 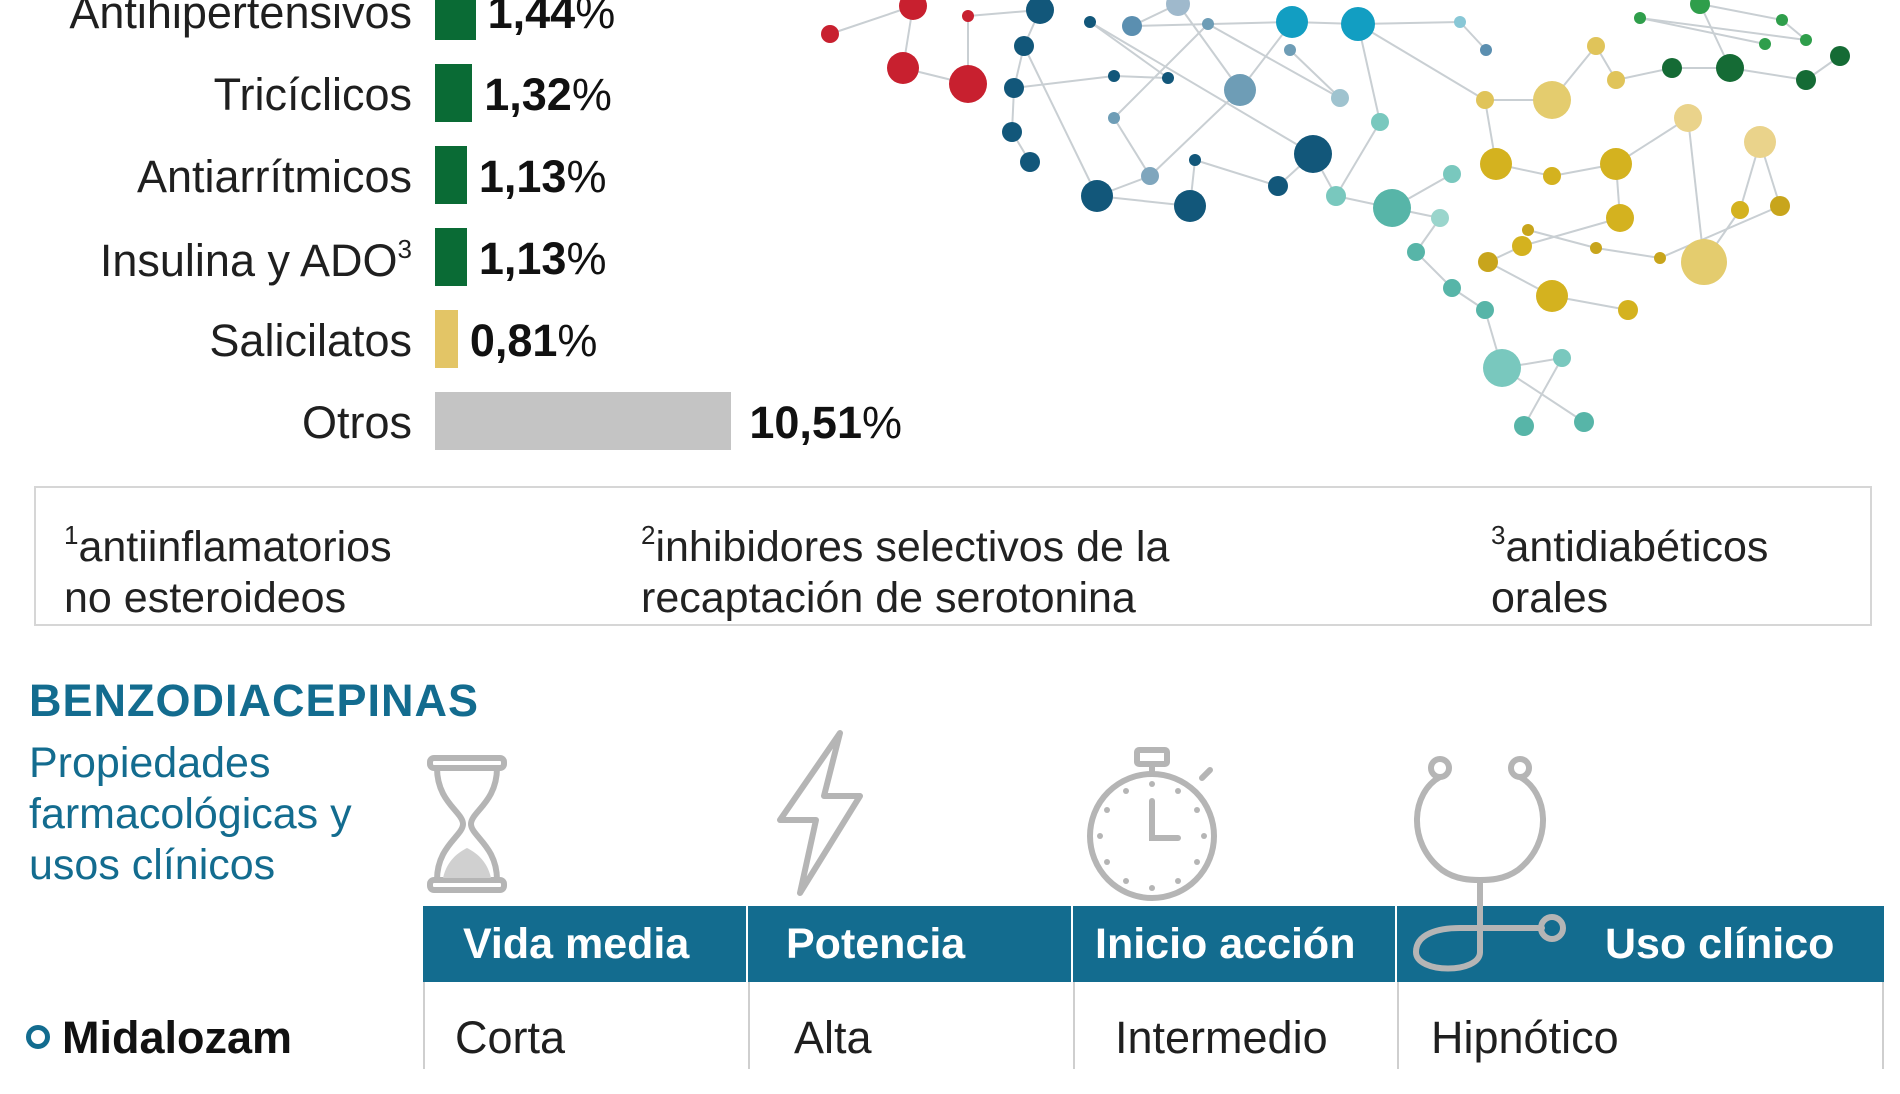 I want to click on bar-label: Tricíclicos, so click(x=312, y=94).